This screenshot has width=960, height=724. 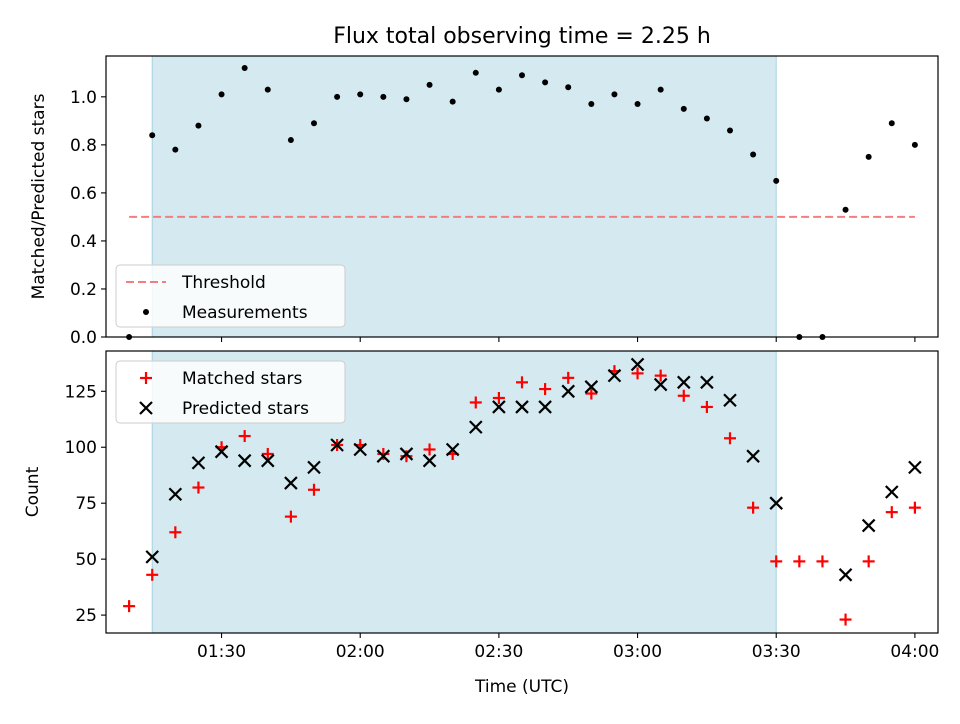 What do you see at coordinates (83, 338) in the screenshot?
I see `y-tick-label: 0.0` at bounding box center [83, 338].